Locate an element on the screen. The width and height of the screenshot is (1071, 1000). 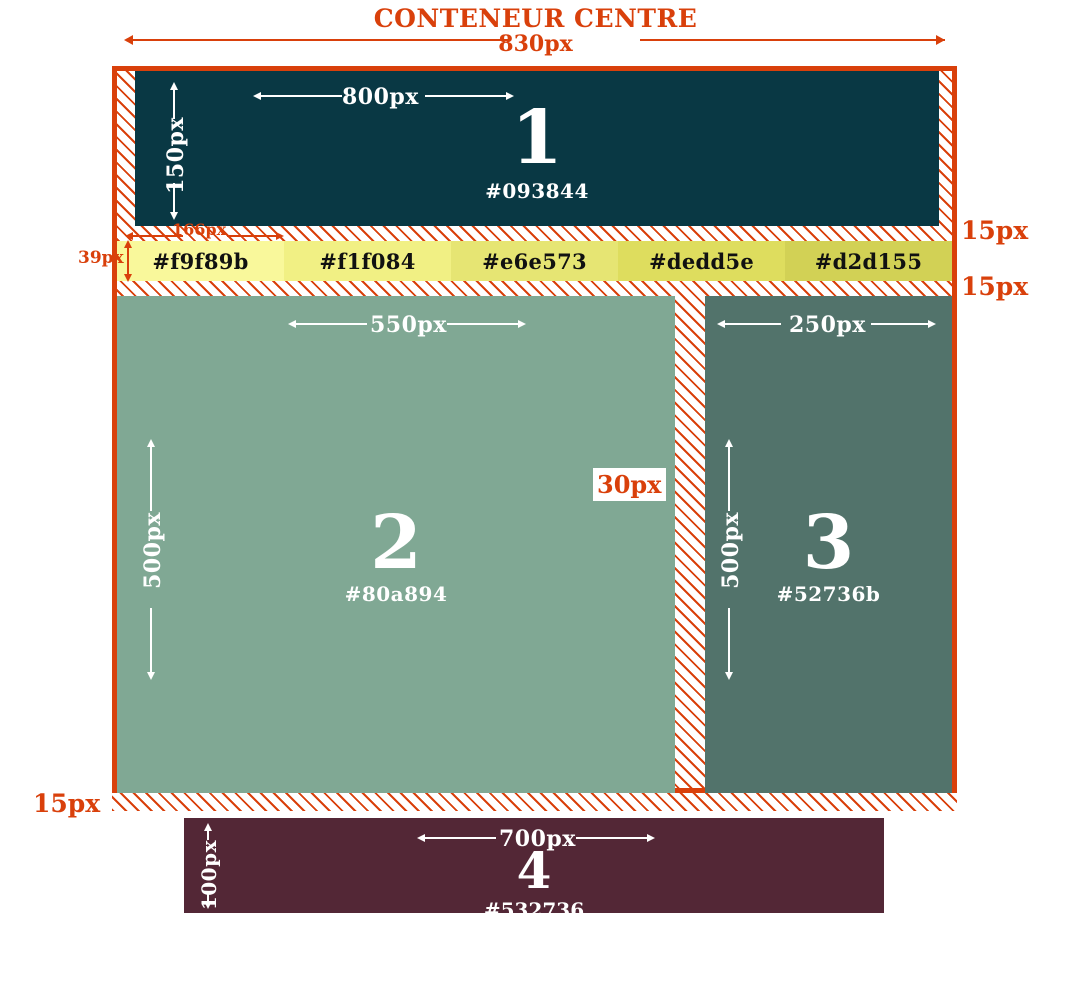
swatch-4-hex: #dedd5e is located at coordinates (701, 261).